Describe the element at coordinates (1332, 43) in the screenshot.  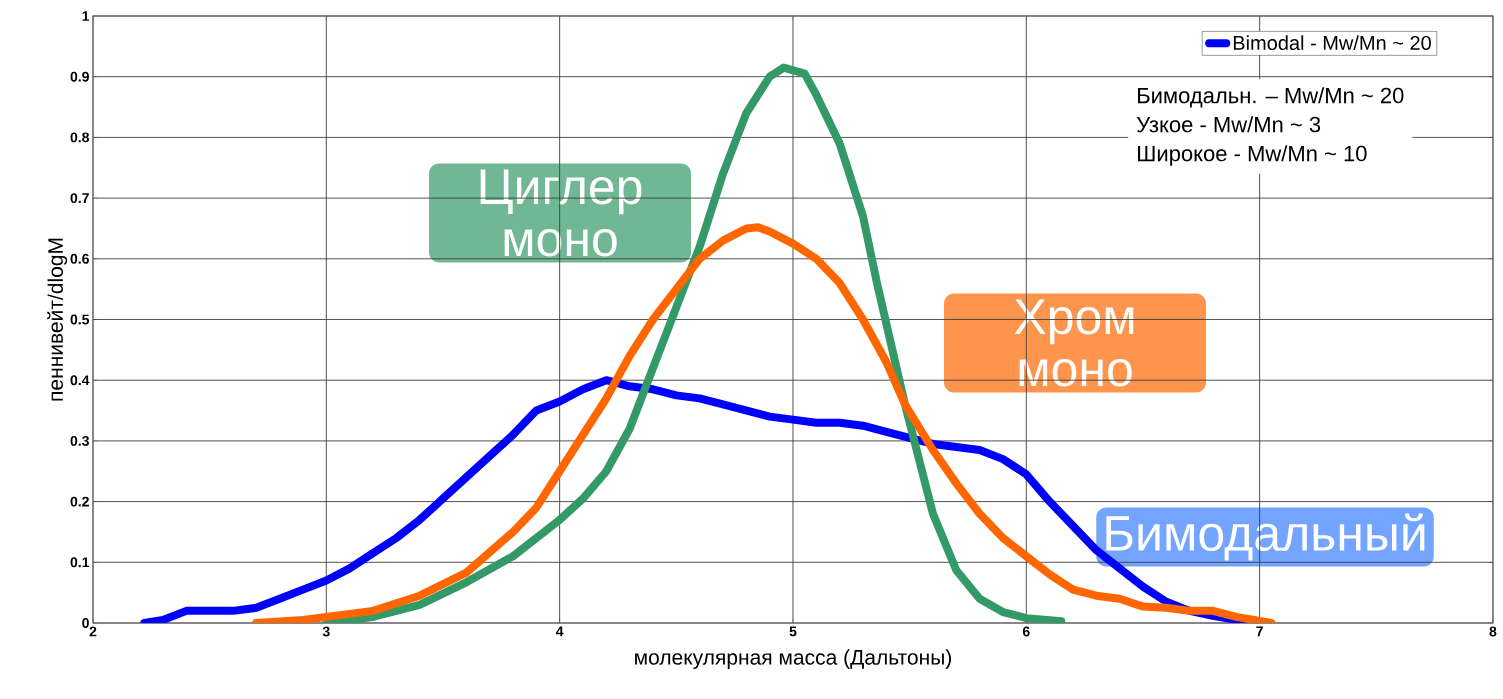
I see `legend-label: Bimodal - Mw/Mn ~ 20` at that location.